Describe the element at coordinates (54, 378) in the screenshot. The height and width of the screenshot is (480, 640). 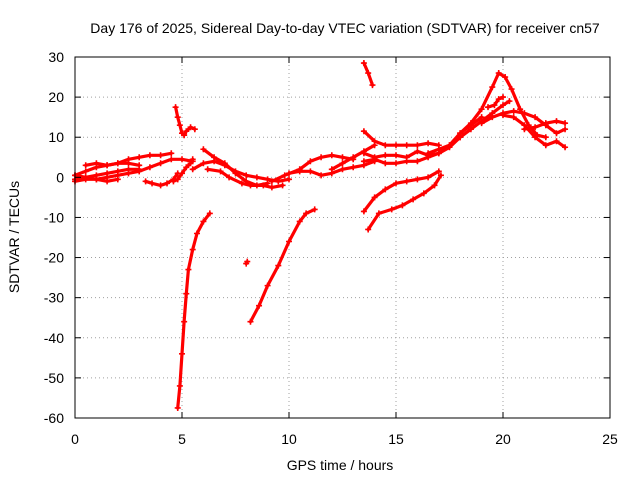
I see `y-tick-label: -50` at that location.